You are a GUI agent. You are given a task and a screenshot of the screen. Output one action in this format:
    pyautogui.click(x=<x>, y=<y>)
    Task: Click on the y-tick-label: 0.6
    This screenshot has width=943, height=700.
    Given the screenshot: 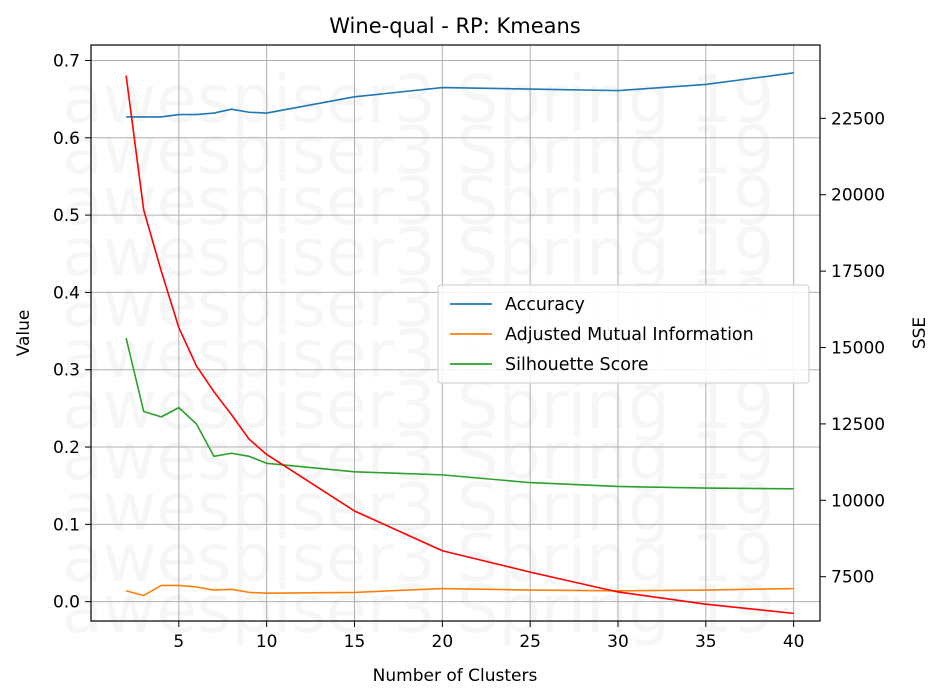 What is the action you would take?
    pyautogui.click(x=66, y=139)
    